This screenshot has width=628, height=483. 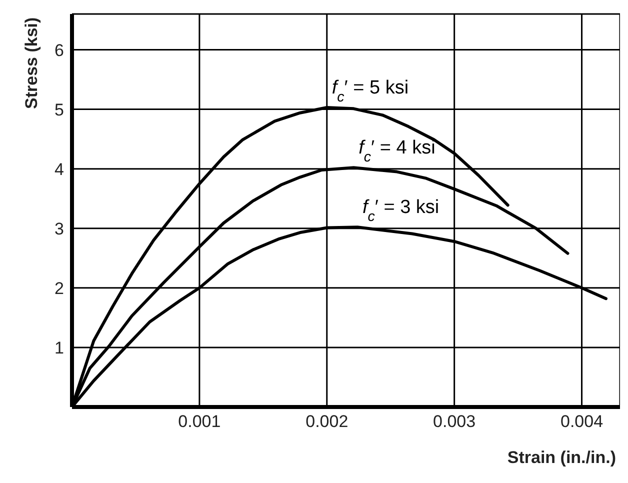 I want to click on series-label: f$_{c}$′ = 5 ksi, so click(x=370, y=91).